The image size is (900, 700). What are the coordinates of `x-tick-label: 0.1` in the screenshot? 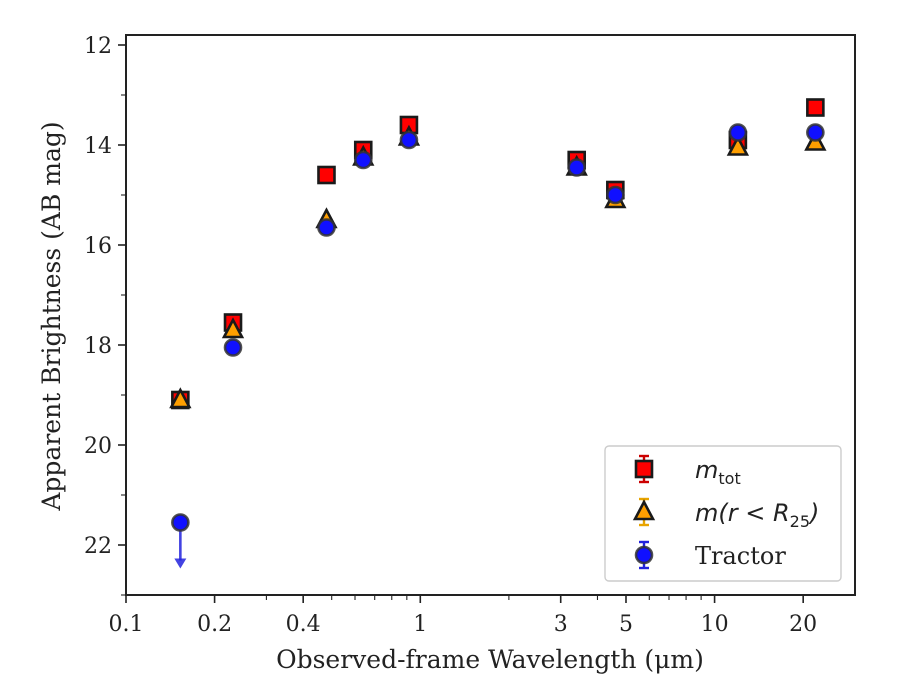 It's located at (126, 624).